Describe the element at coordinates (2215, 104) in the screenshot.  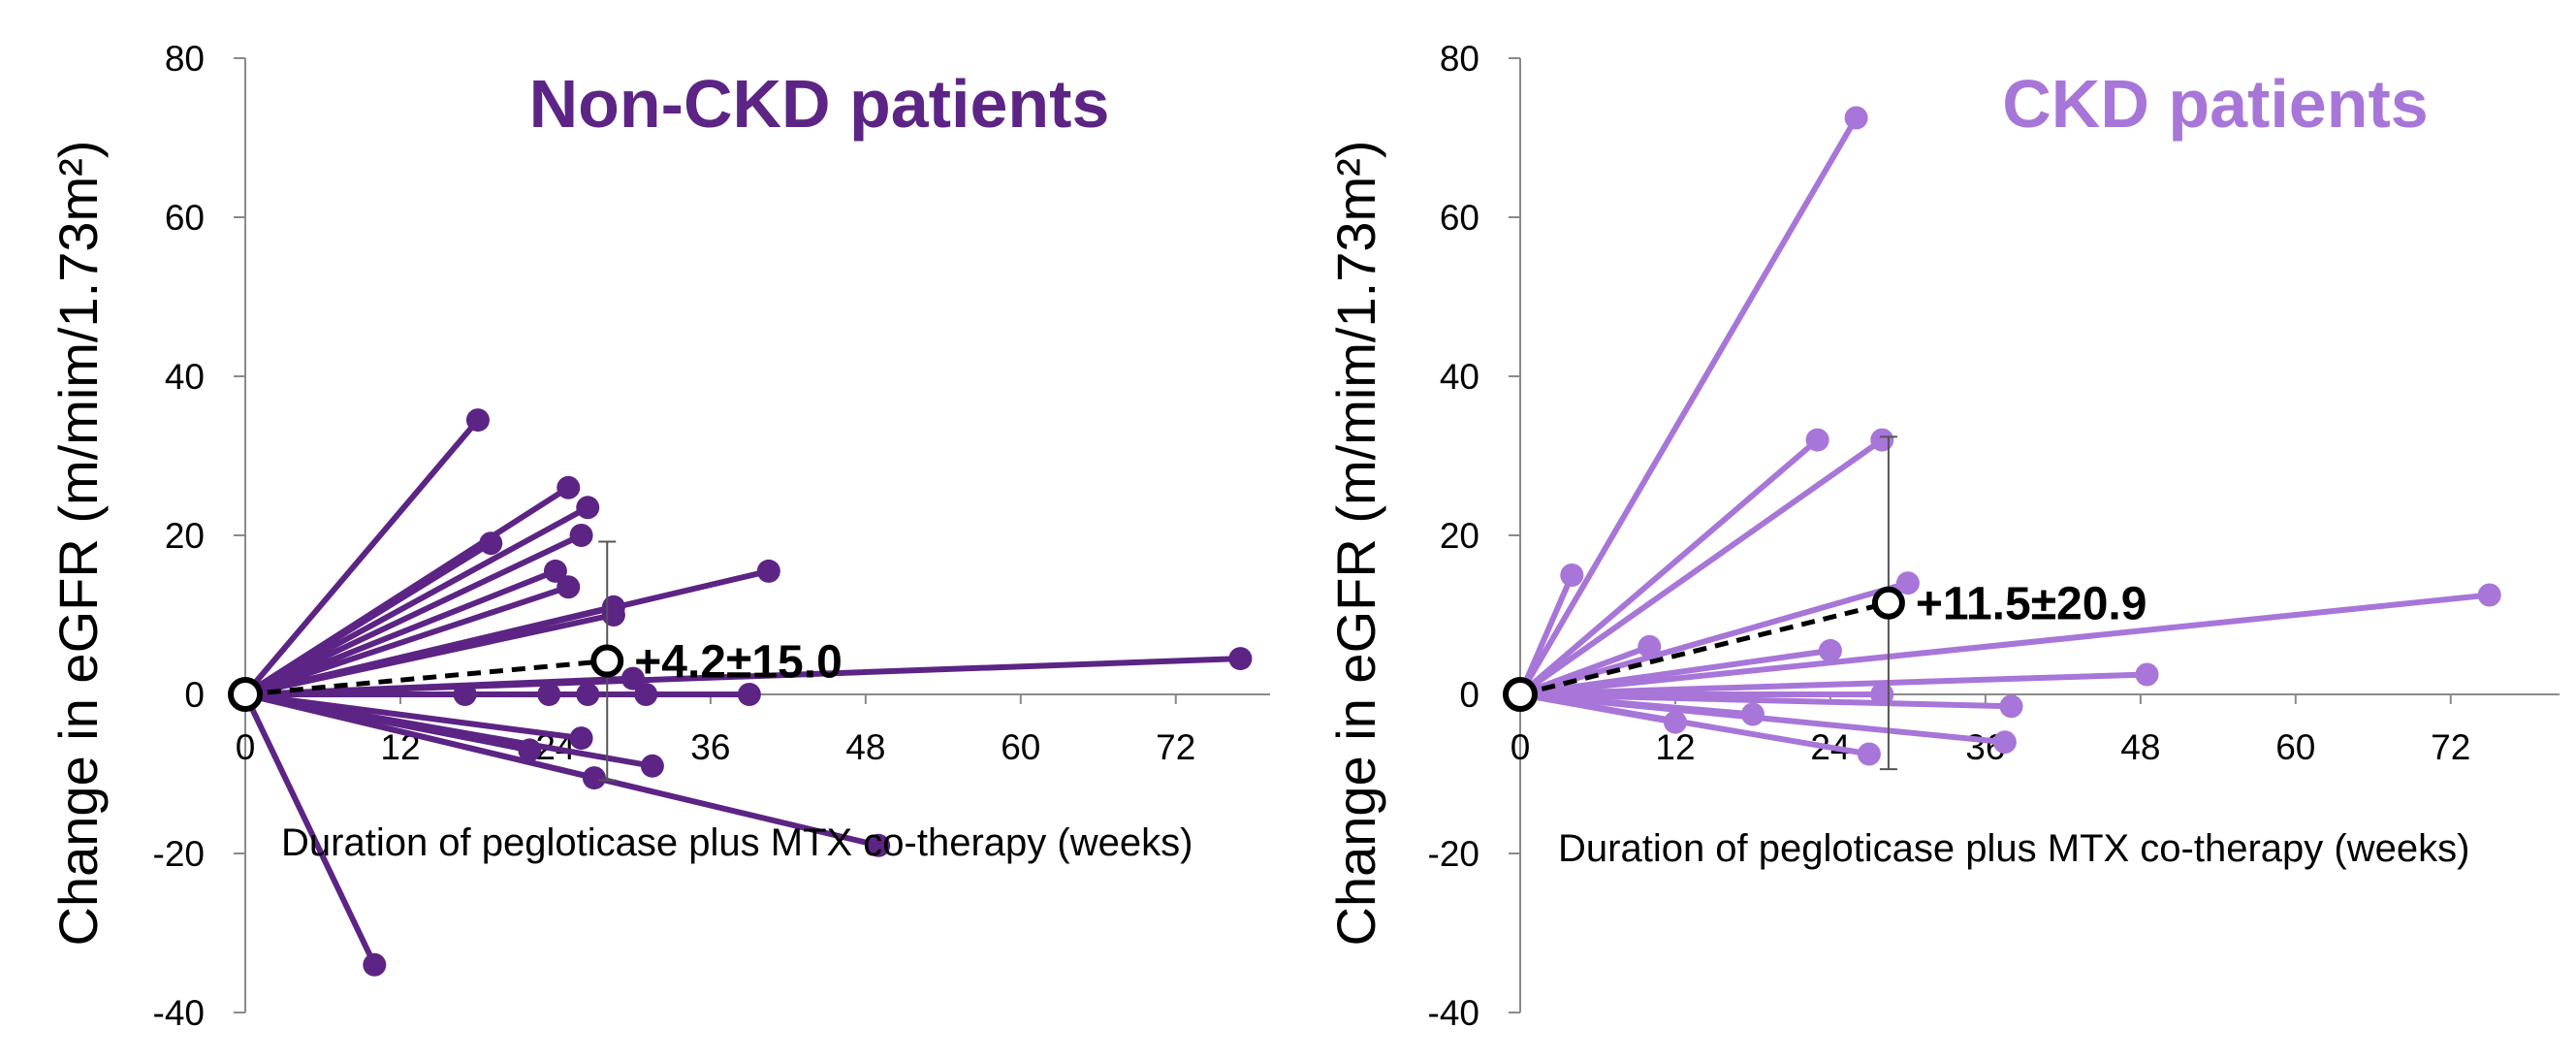
I see `panel-title: CKD patients` at that location.